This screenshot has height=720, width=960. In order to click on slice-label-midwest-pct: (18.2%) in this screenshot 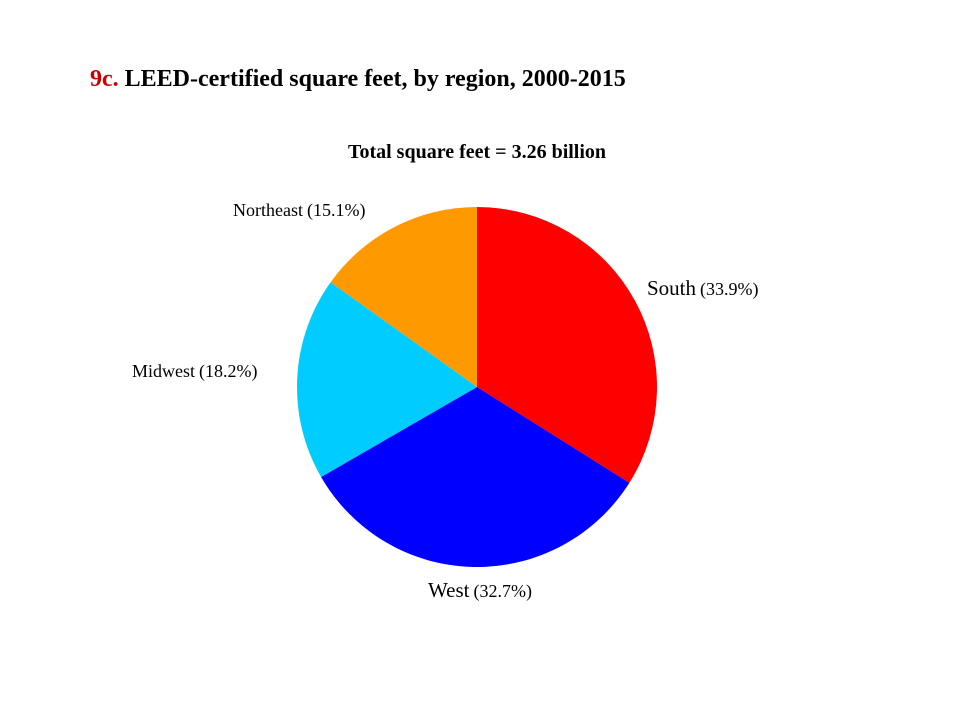, I will do `click(228, 371)`.